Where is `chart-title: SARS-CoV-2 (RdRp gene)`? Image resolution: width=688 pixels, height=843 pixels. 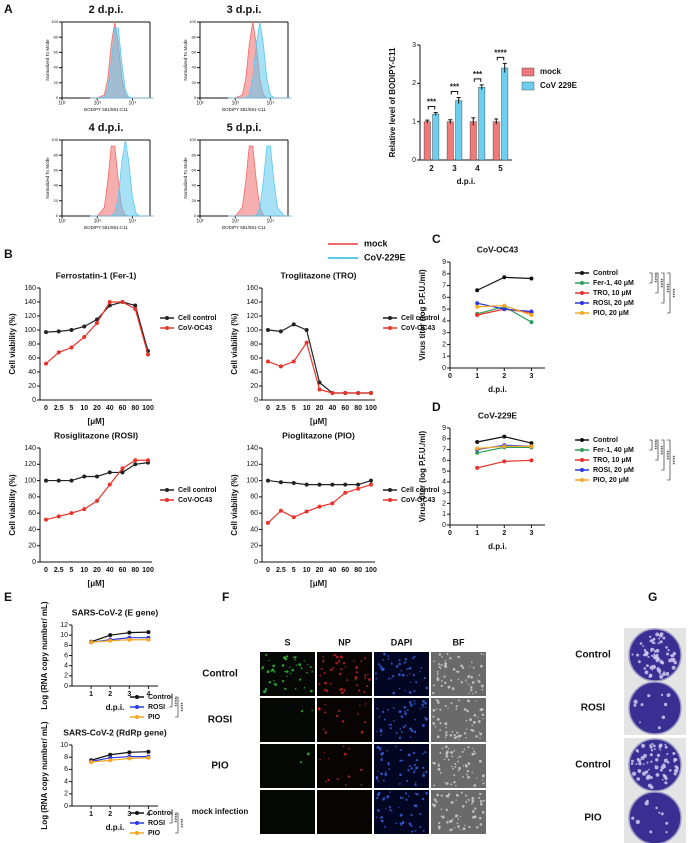 chart-title: SARS-CoV-2 (RdRp gene) is located at coordinates (115, 732).